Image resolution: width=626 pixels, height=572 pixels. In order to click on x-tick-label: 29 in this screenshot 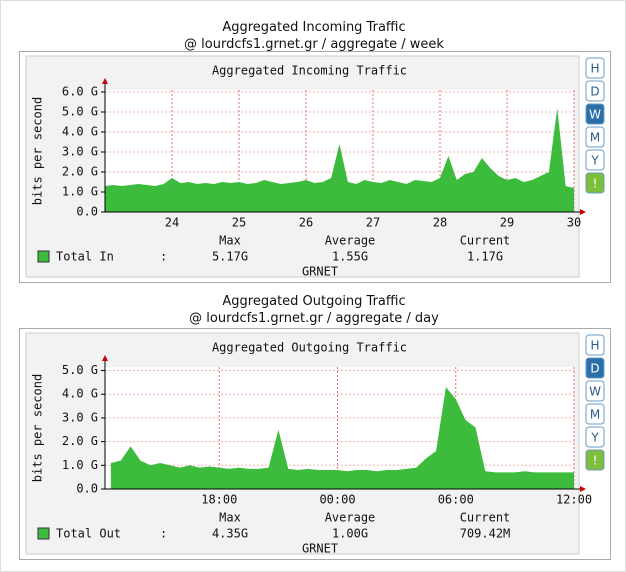, I will do `click(507, 223)`.